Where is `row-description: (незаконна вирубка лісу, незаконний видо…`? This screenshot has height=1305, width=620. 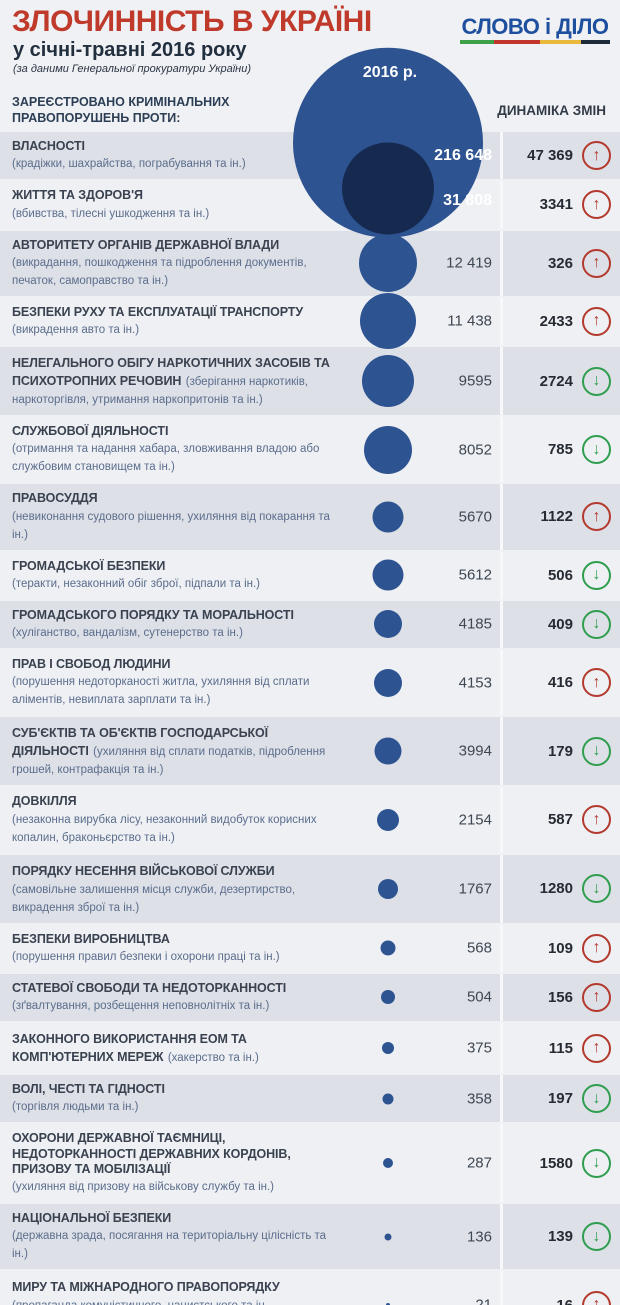 row-description: (незаконна вирубка лісу, незаконний видо… is located at coordinates (164, 828).